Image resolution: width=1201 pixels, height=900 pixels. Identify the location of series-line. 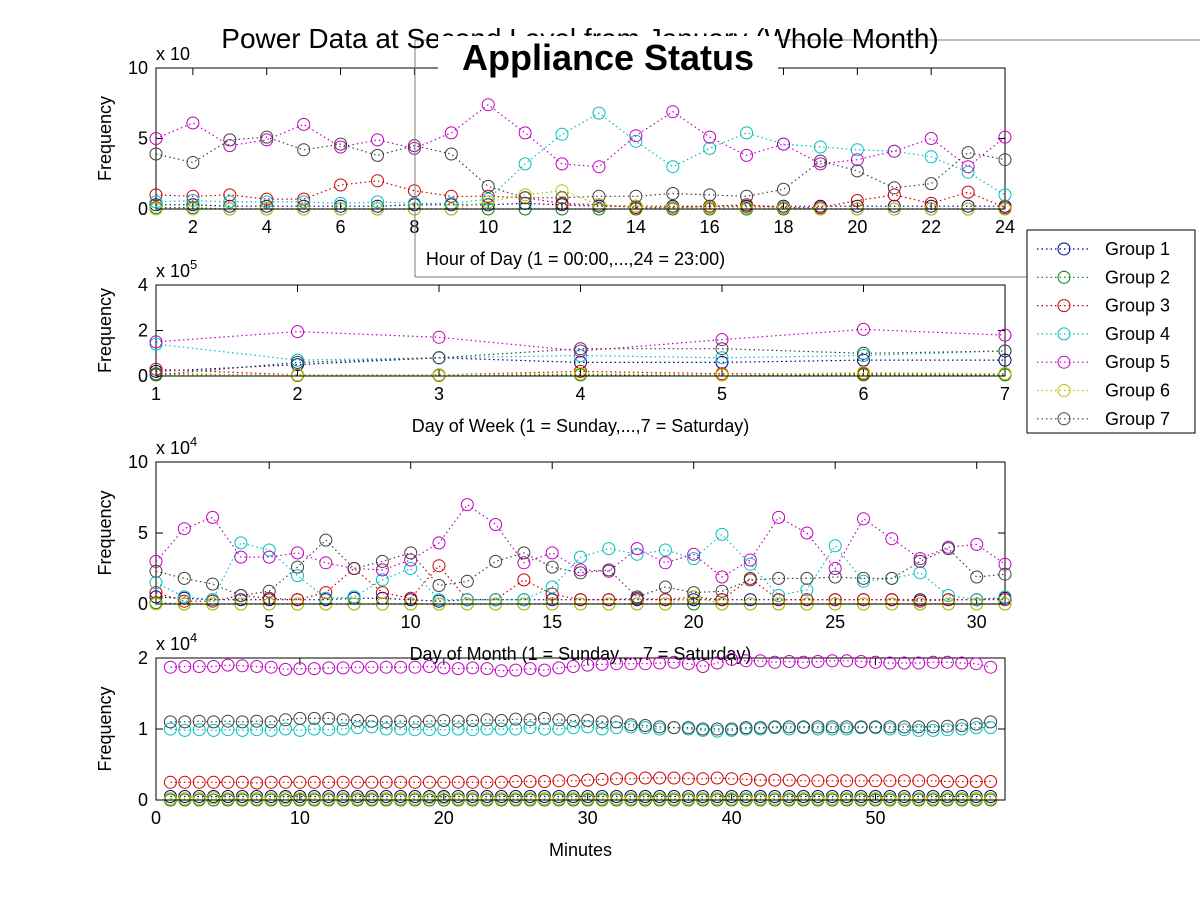
(580, 568).